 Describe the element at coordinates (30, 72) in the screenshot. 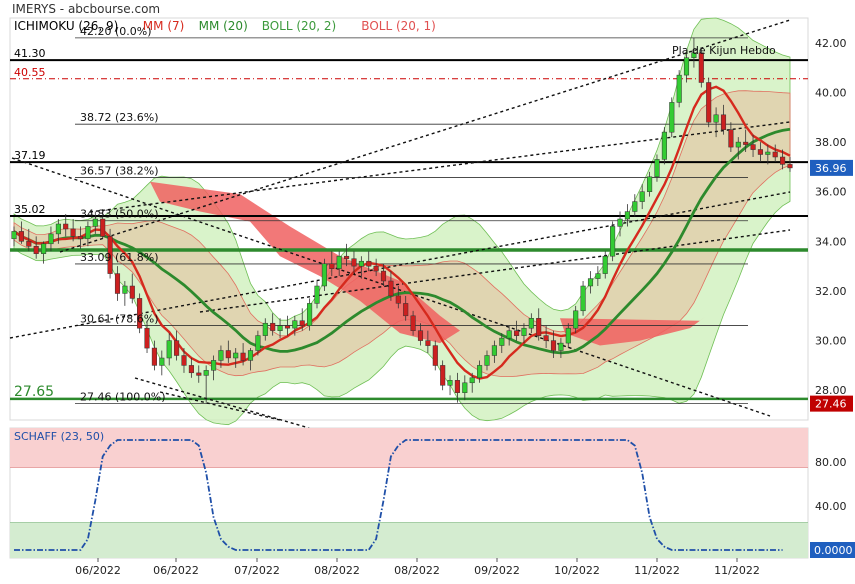

I see `level-label-1: 40.55` at that location.